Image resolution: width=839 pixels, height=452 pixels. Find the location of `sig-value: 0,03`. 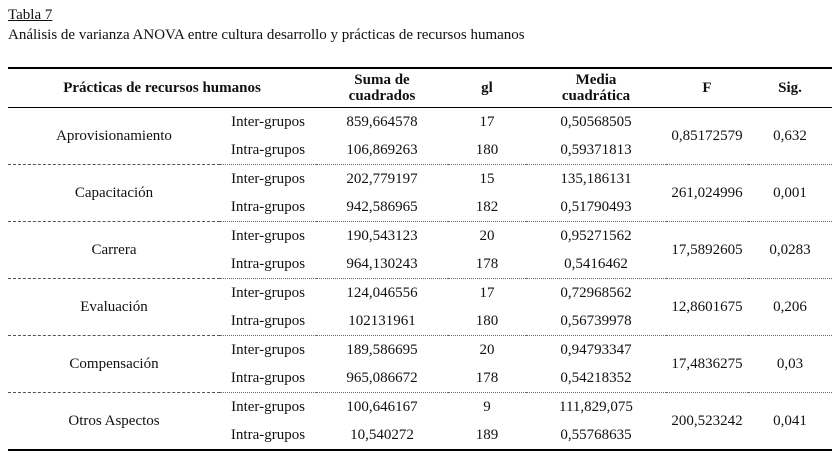

sig-value: 0,03 is located at coordinates (790, 364).